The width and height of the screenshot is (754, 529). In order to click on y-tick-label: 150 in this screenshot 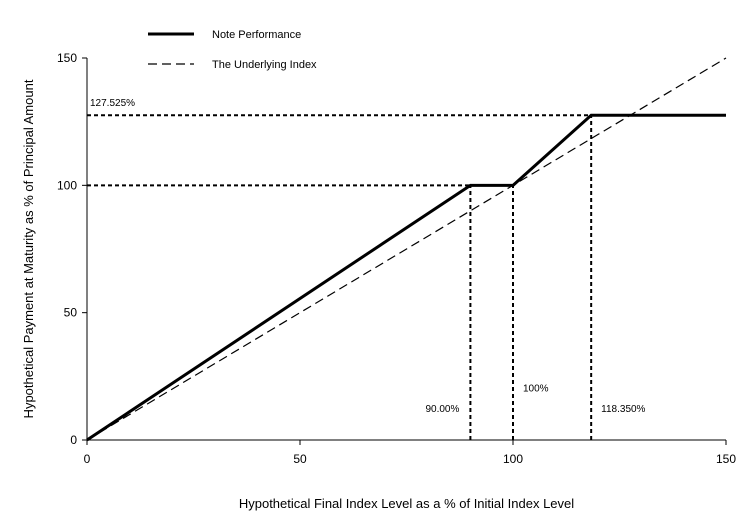, I will do `click(67, 58)`.